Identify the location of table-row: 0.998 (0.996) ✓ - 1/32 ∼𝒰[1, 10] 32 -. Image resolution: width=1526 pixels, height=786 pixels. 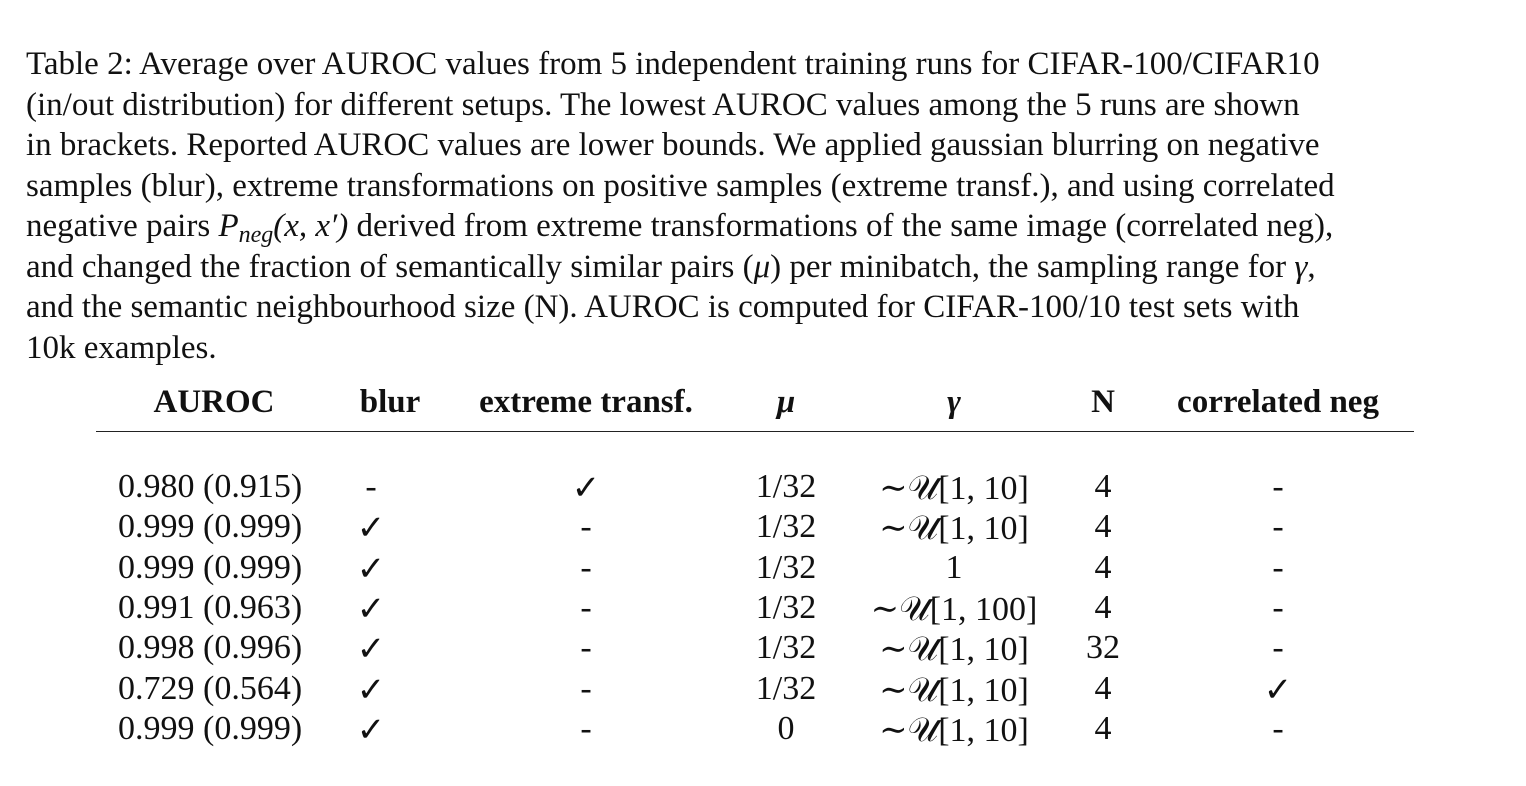
(755, 649).